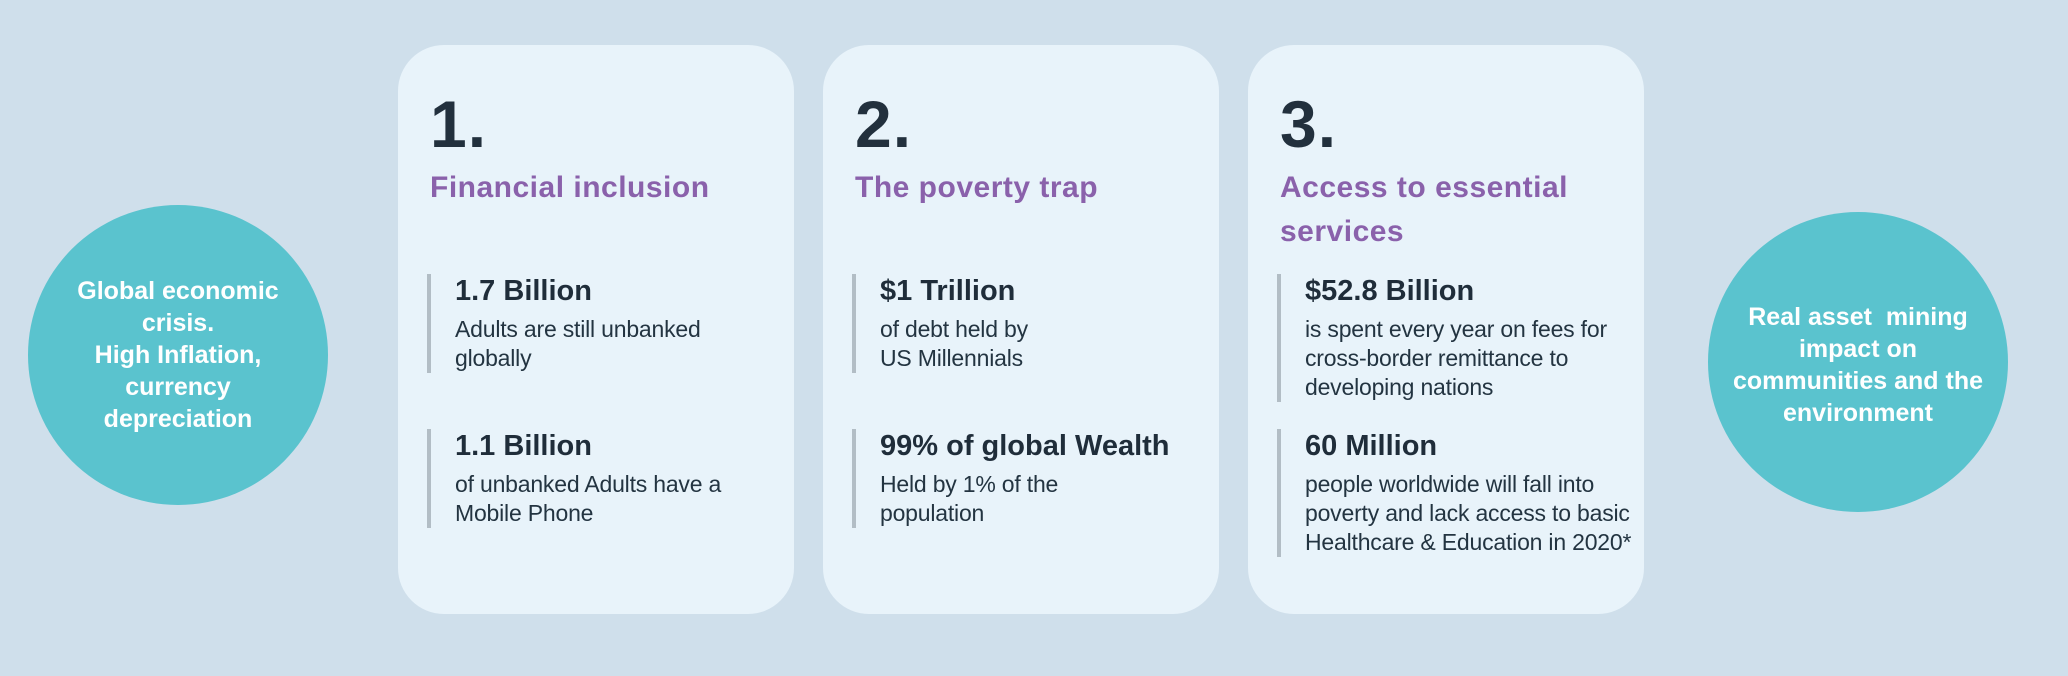 This screenshot has width=2068, height=676. What do you see at coordinates (884, 124) in the screenshot?
I see `card-number: 2.` at bounding box center [884, 124].